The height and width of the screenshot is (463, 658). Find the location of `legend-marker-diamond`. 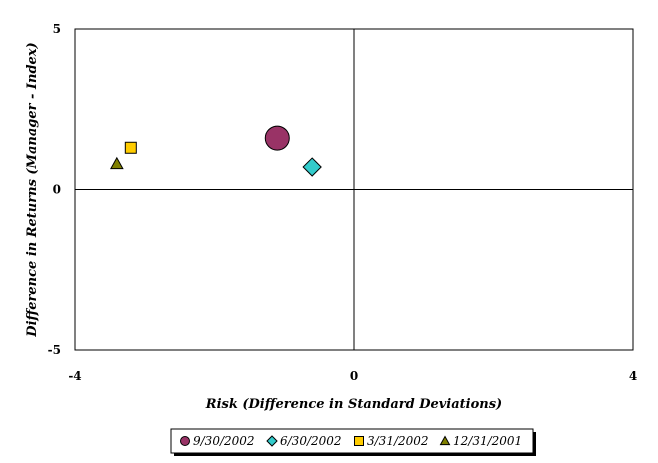

legend-marker-diamond is located at coordinates (272, 441).